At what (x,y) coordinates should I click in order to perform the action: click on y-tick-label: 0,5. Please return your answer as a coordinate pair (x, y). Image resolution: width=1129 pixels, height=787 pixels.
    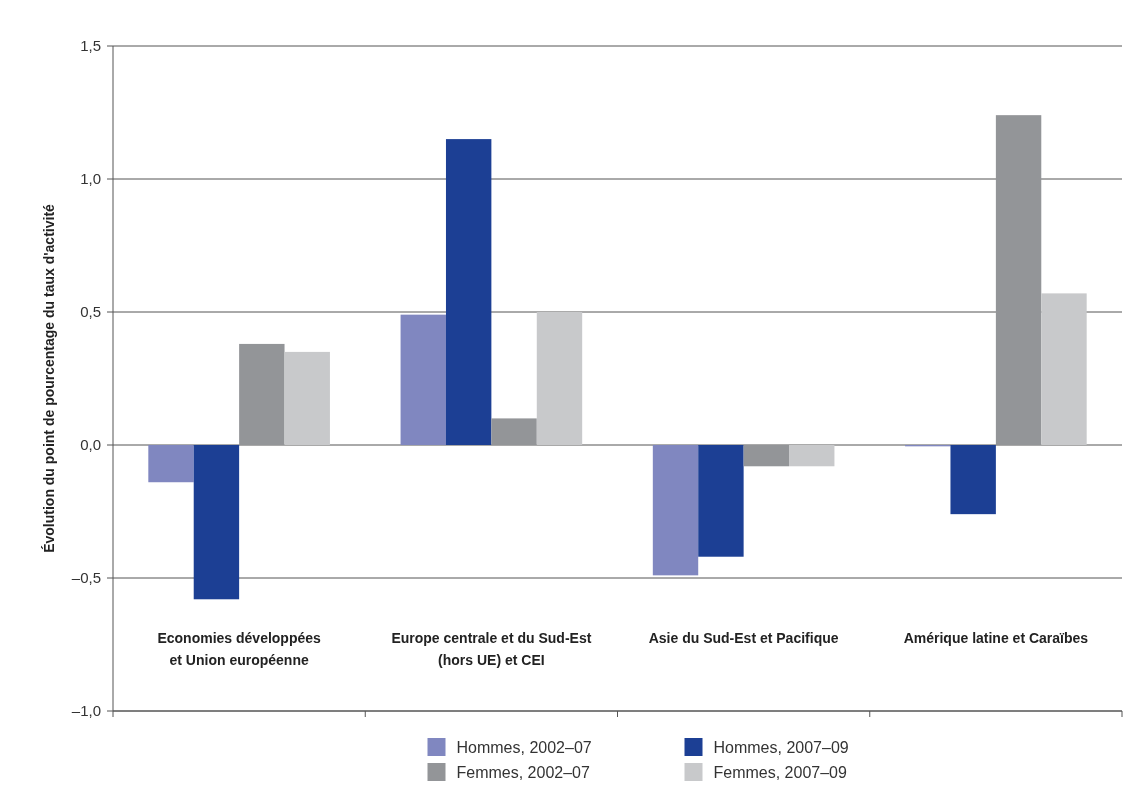
    Looking at the image, I should click on (90, 312).